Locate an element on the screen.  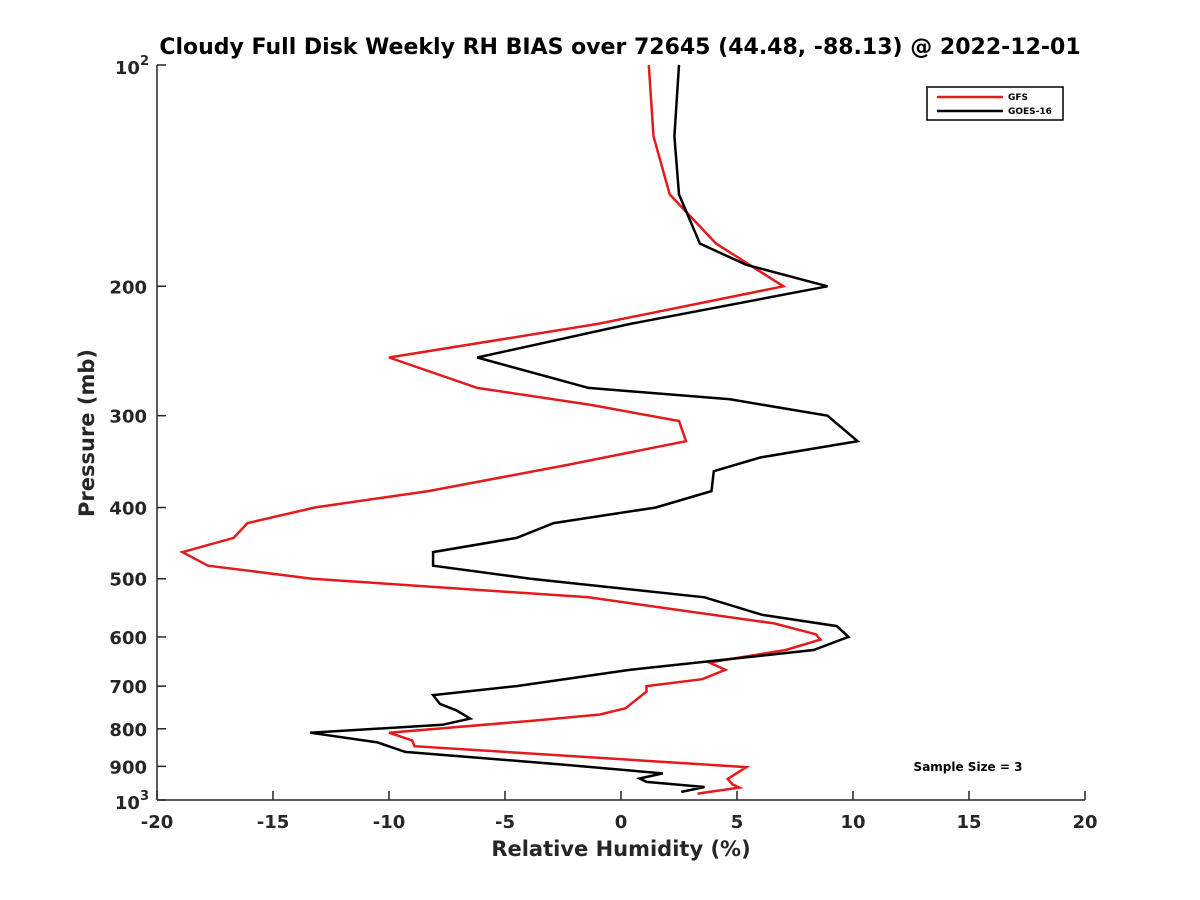
x-tick-label: 0 is located at coordinates (621, 822).